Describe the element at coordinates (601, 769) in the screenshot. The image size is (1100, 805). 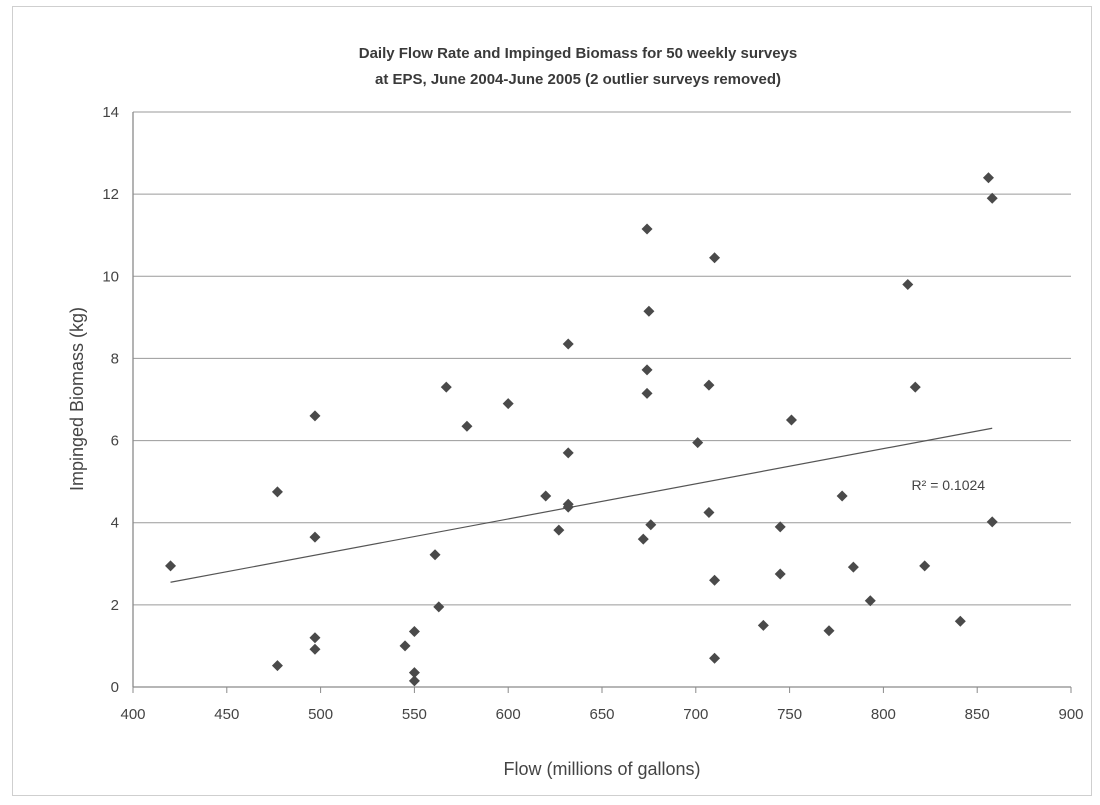
I see `x-axis-label: Flow (millions of gallons)` at that location.